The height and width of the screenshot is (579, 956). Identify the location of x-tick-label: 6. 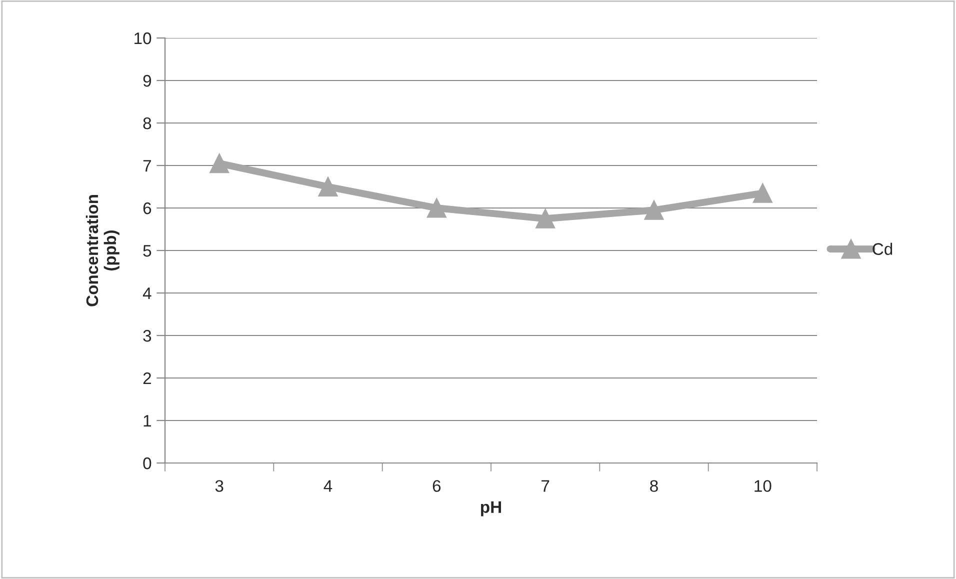
(436, 486).